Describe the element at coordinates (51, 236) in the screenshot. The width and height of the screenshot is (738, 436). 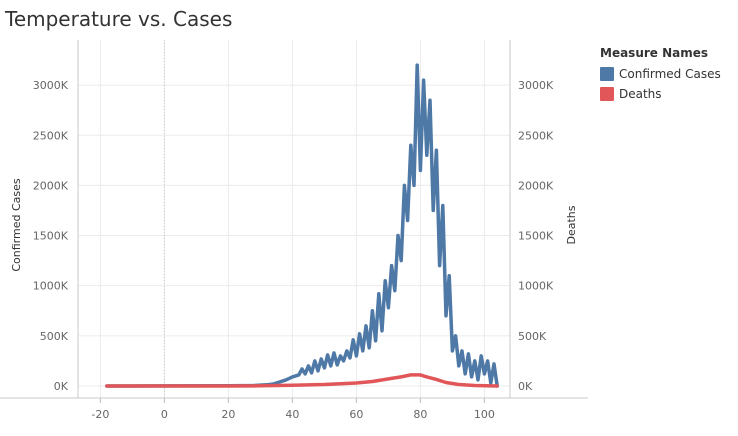
I see `y-tick-label: 1500K` at that location.